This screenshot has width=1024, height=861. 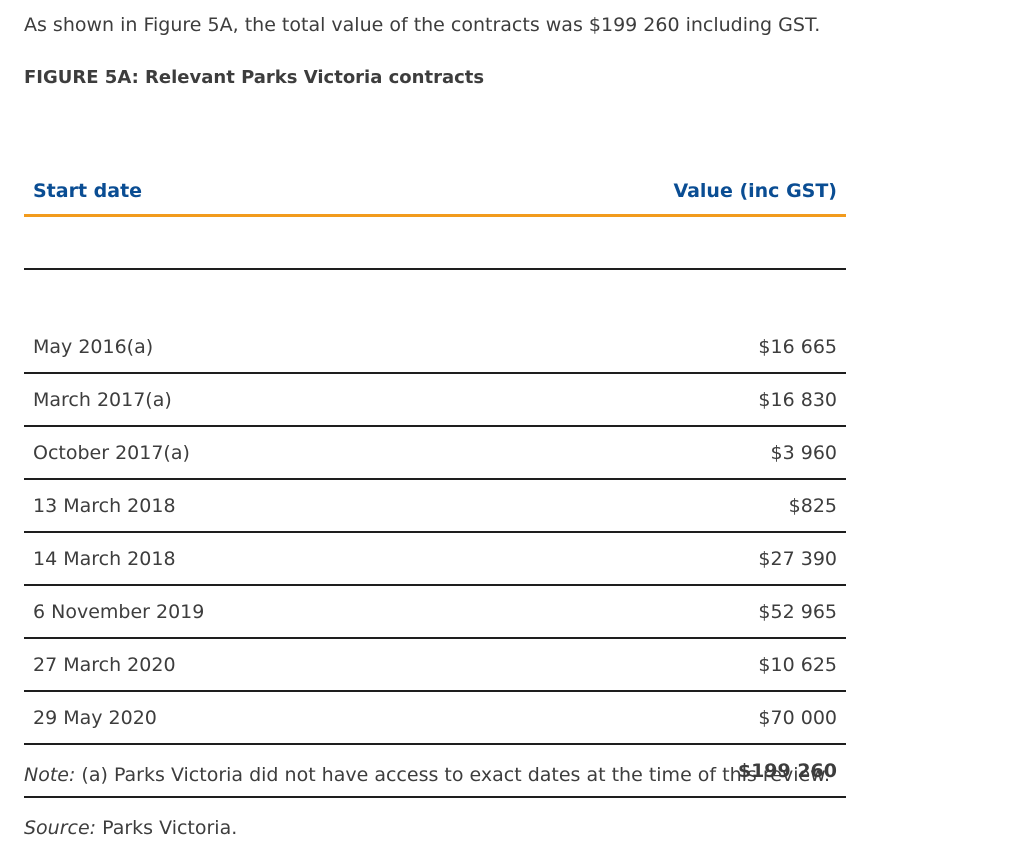 I want to click on source-text: Parks Victoria., so click(x=167, y=828).